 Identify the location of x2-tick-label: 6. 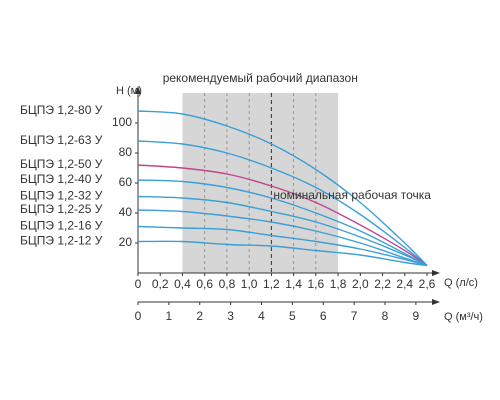
(323, 316).